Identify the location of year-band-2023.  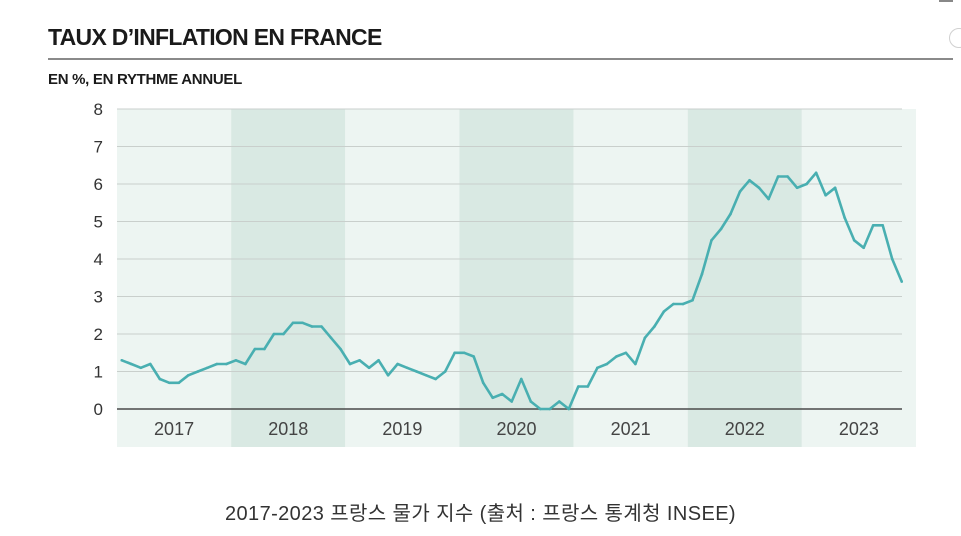
(858, 278).